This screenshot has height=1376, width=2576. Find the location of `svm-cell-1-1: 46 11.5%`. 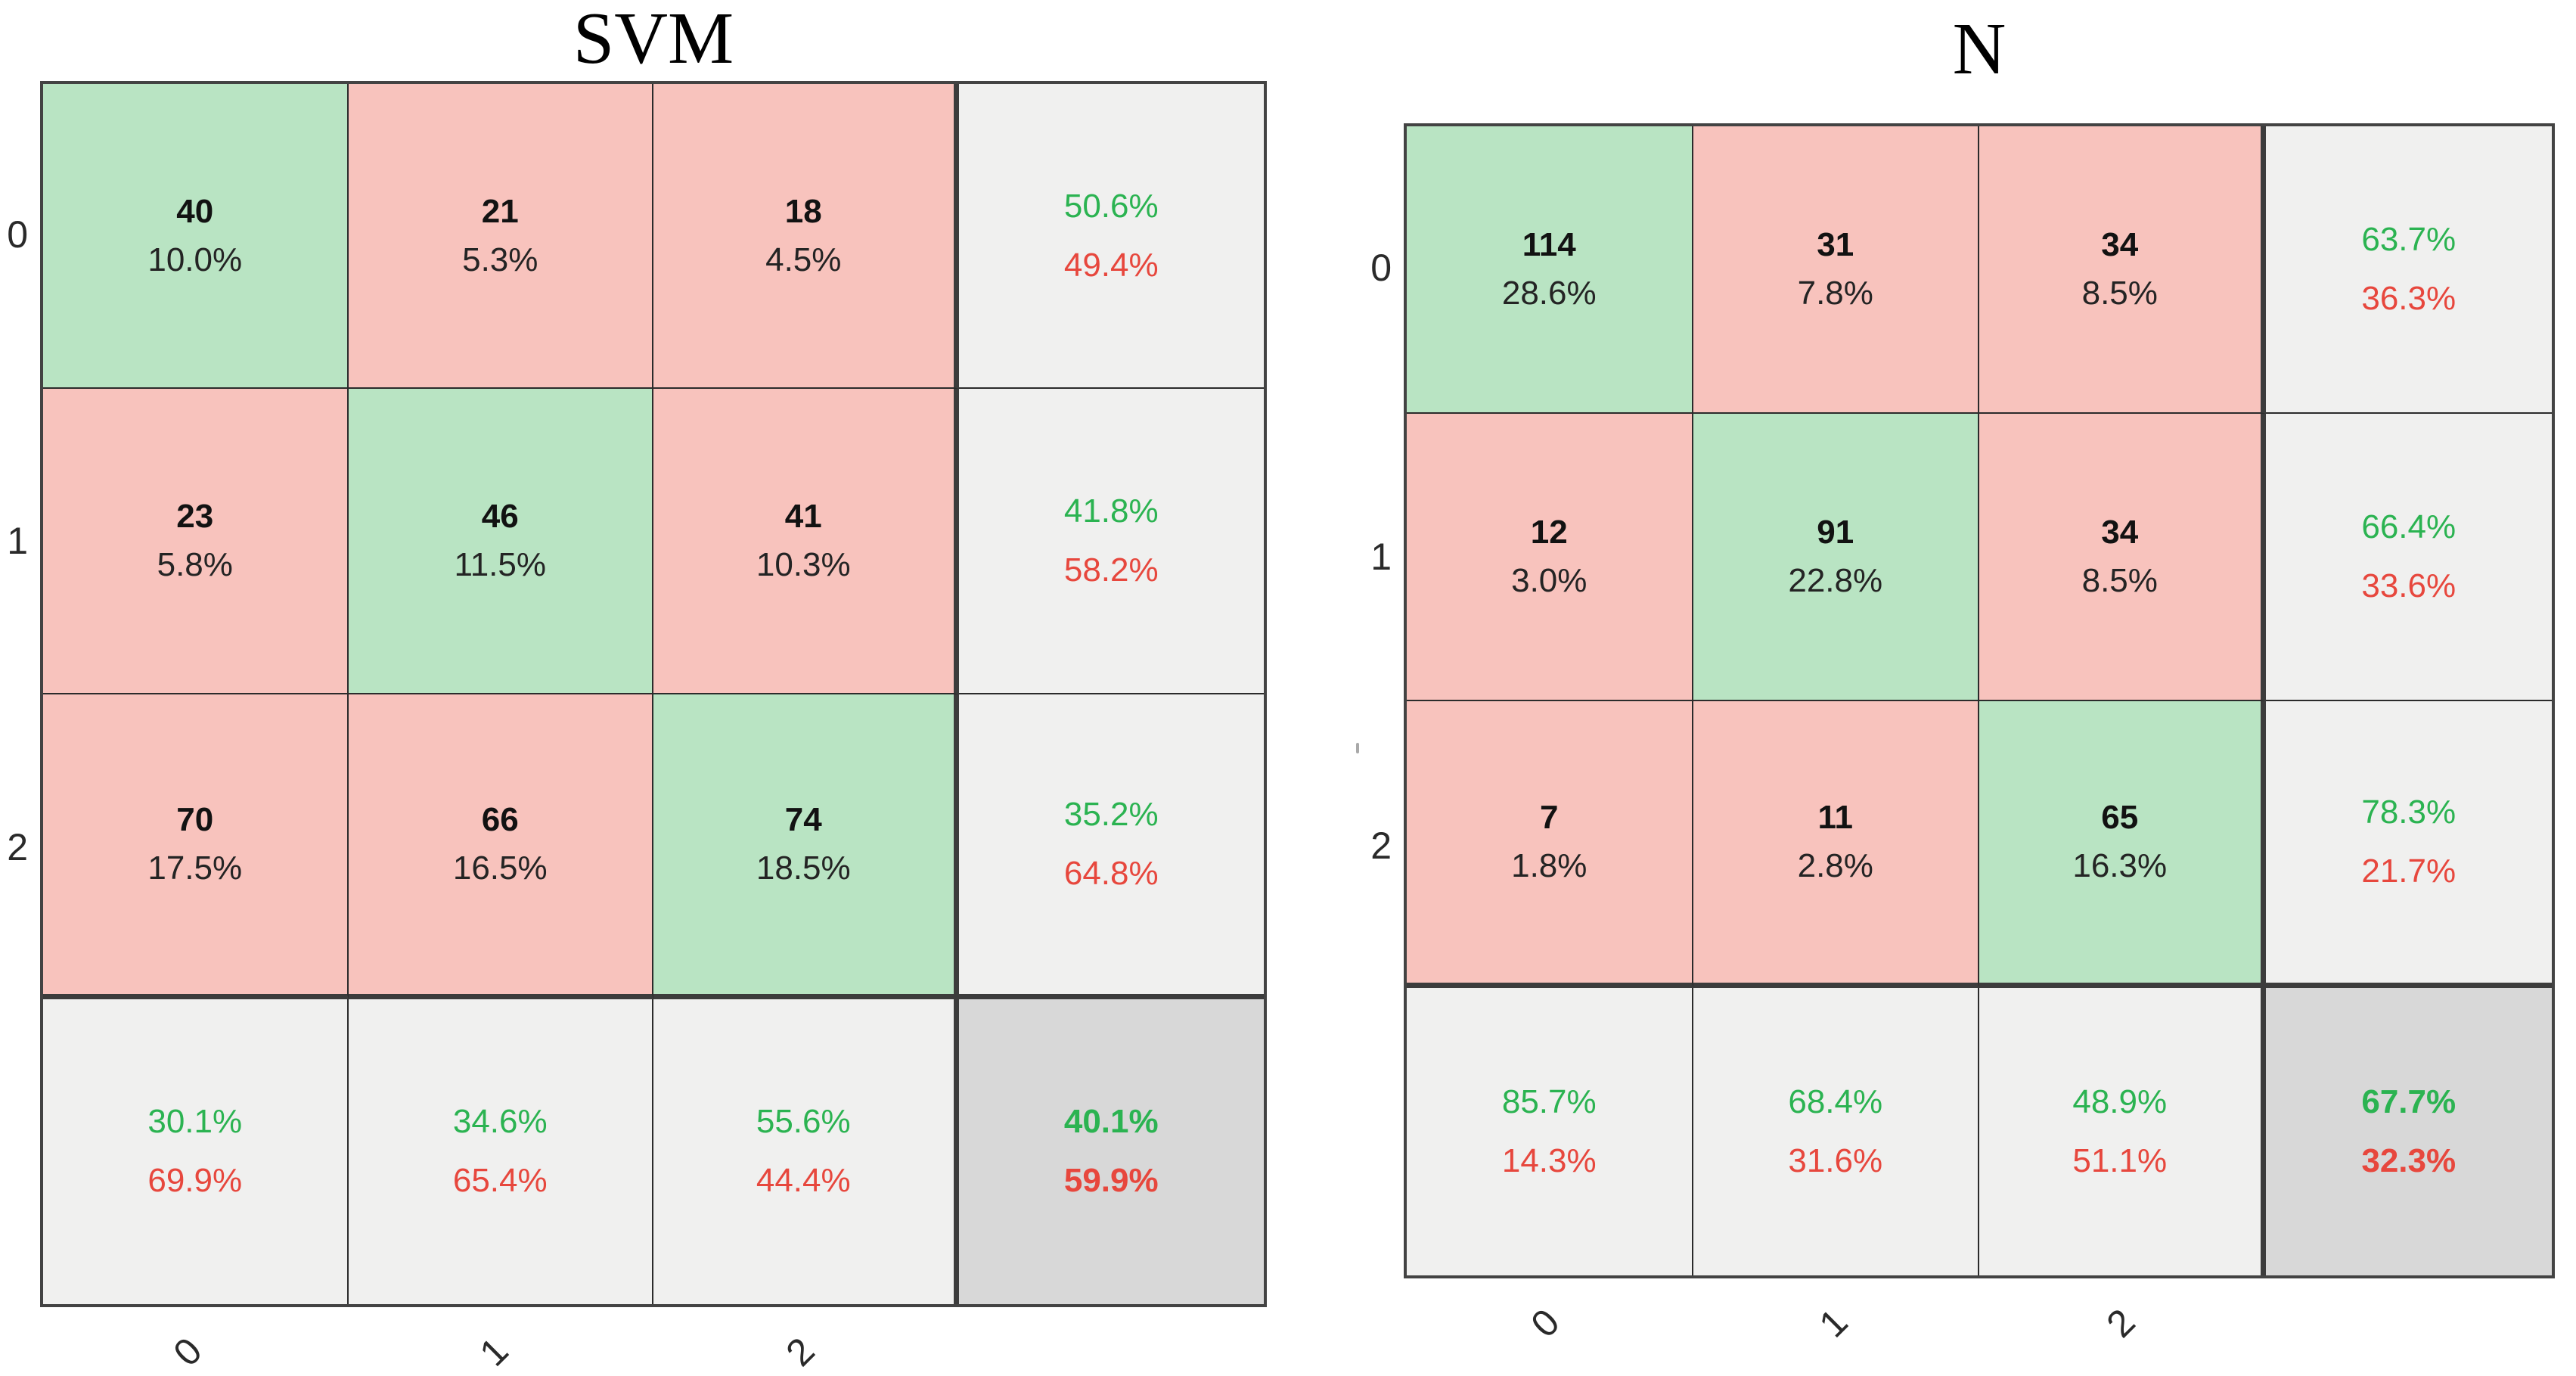

svm-cell-1-1: 46 11.5% is located at coordinates (500, 542).